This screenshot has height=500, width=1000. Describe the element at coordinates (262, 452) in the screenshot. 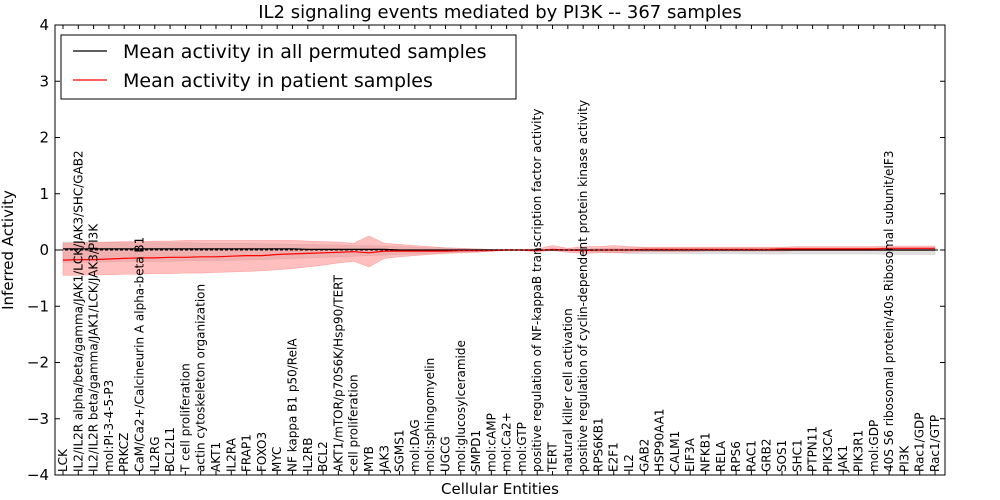

I see `x-tick-label: FOXO3` at that location.